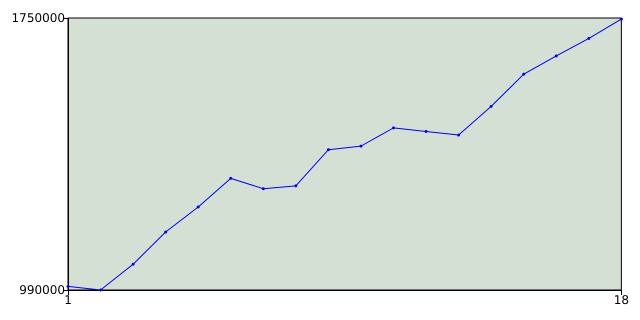 This screenshot has width=640, height=320. What do you see at coordinates (622, 300) in the screenshot?
I see `x-tick-label: 18` at bounding box center [622, 300].